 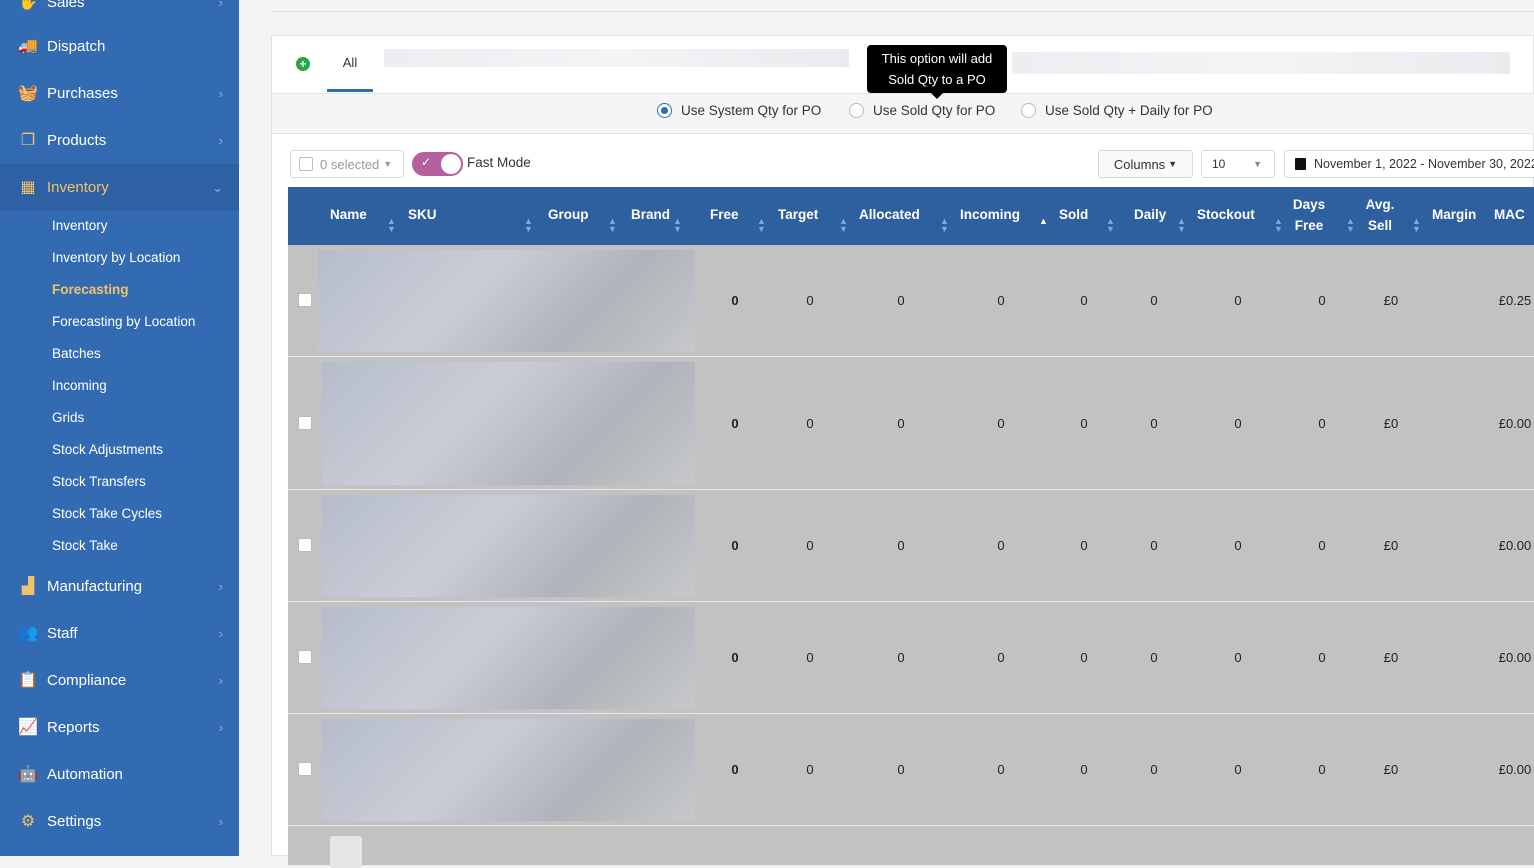 I want to click on fast-mode-toggle: ✓, so click(x=437, y=164).